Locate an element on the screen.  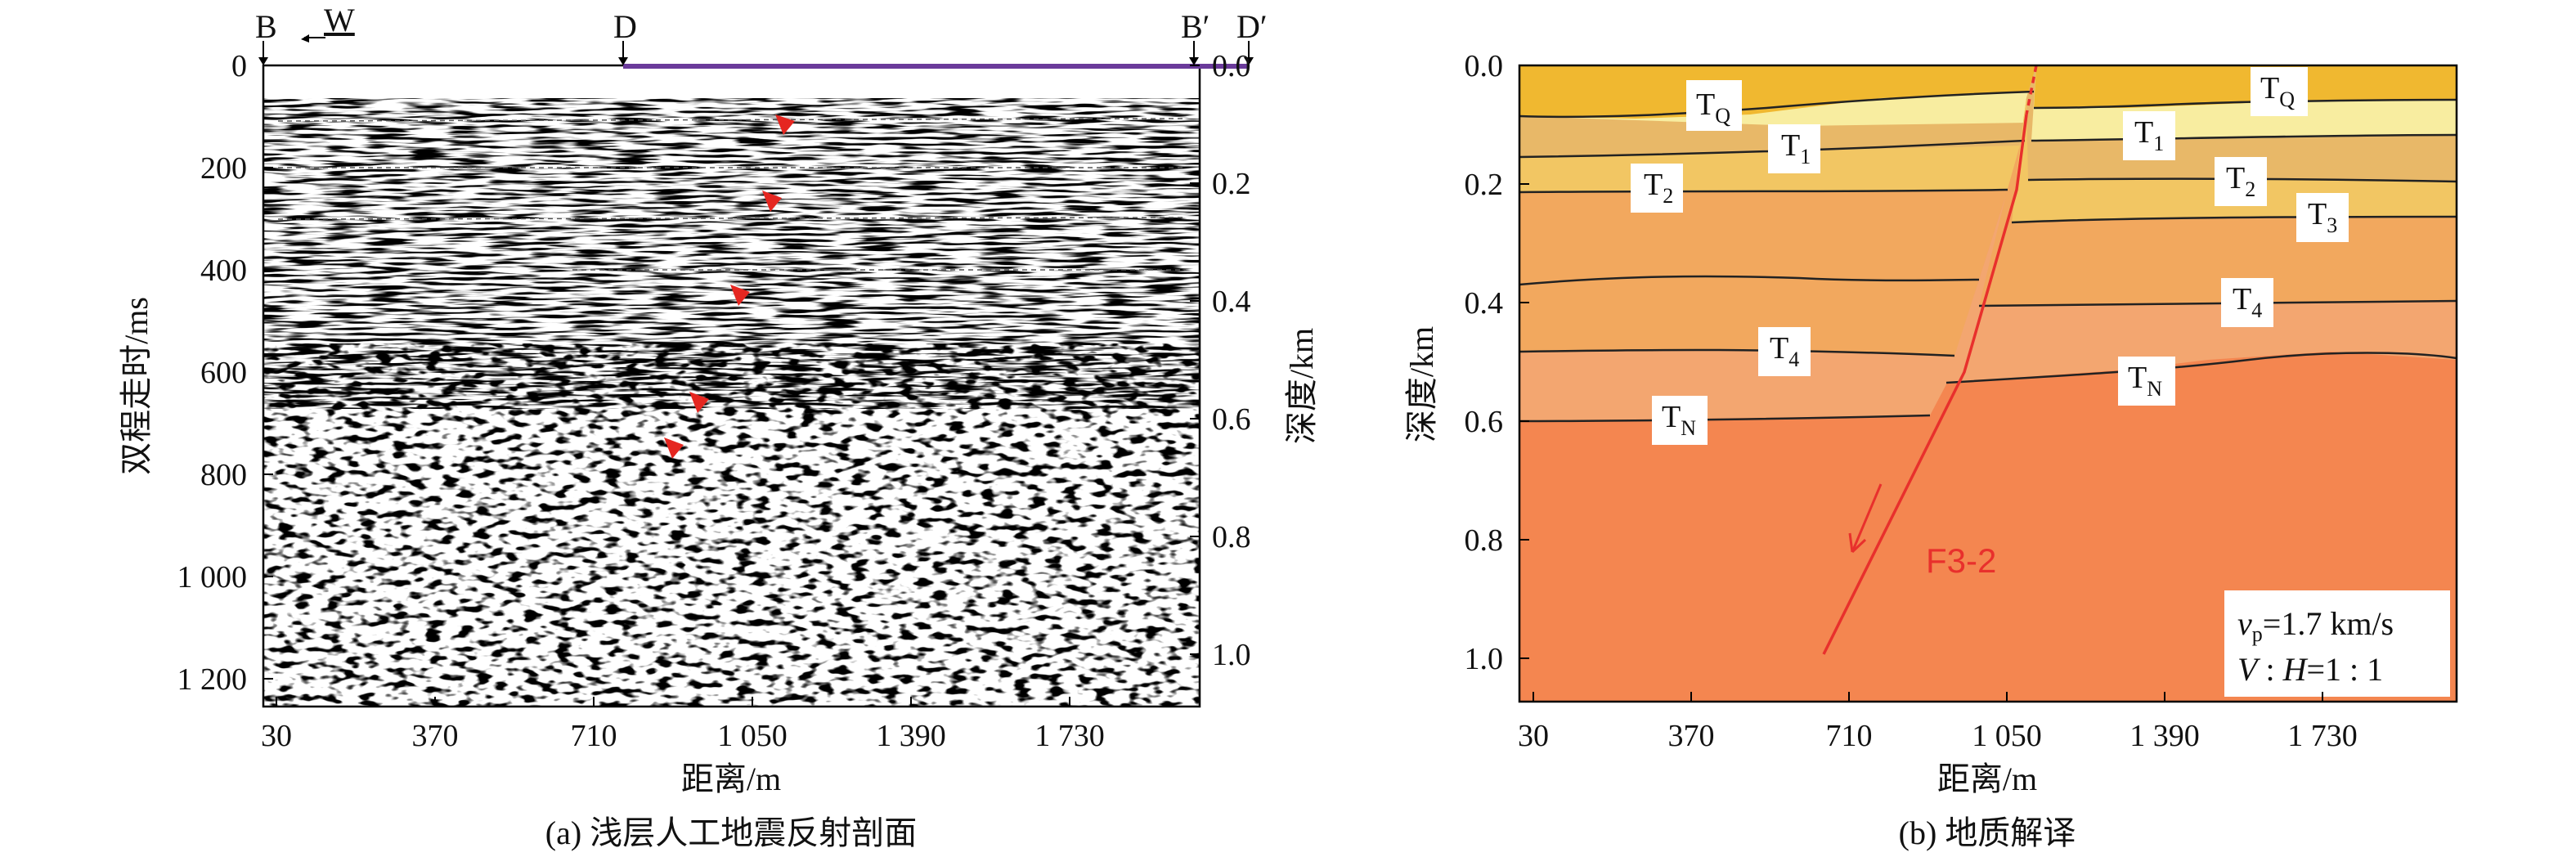
panel-a-xlabel: 距离/m is located at coordinates (731, 779).